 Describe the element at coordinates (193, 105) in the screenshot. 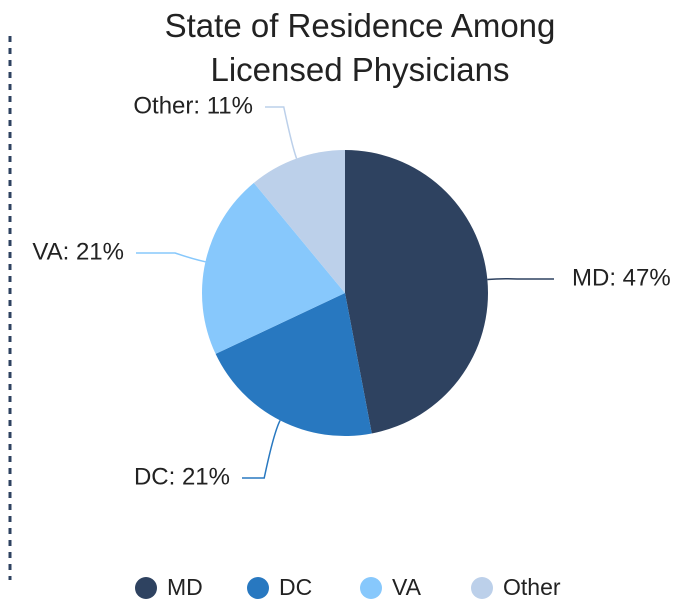

I see `data-label: Other: 11%` at that location.